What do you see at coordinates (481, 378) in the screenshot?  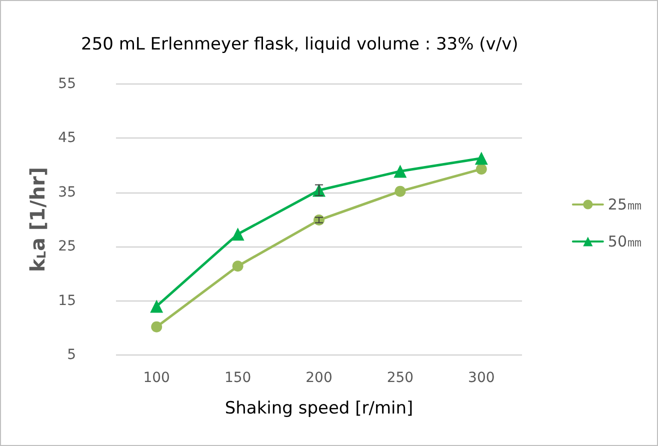 I see `x-tick-label: 300` at bounding box center [481, 378].